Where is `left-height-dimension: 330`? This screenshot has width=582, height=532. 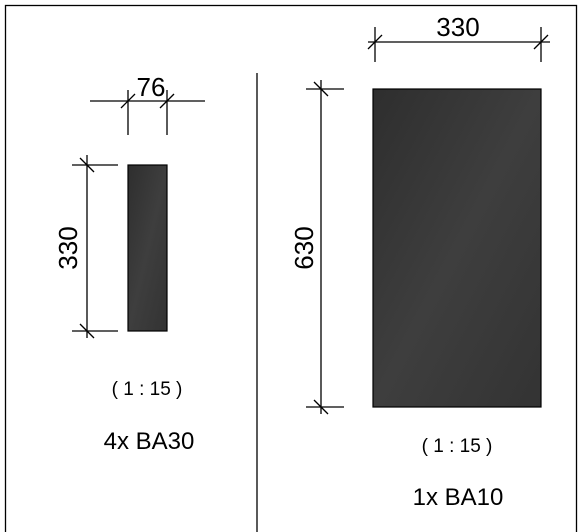
left-height-dimension: 330 is located at coordinates (68, 247).